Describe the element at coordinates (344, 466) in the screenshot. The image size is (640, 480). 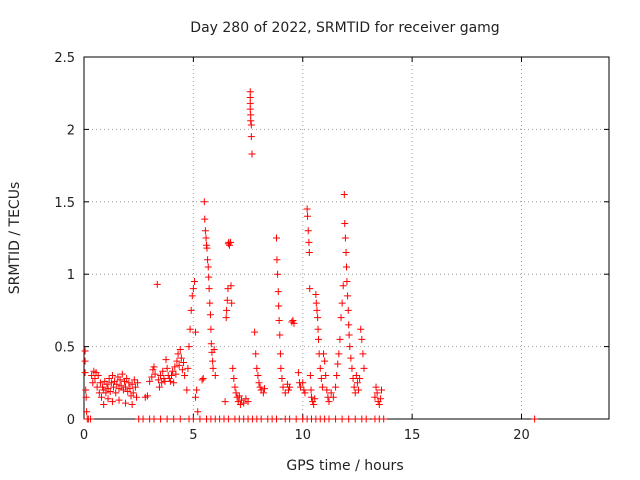
I see `x-axis-label: GPS time / hours` at that location.